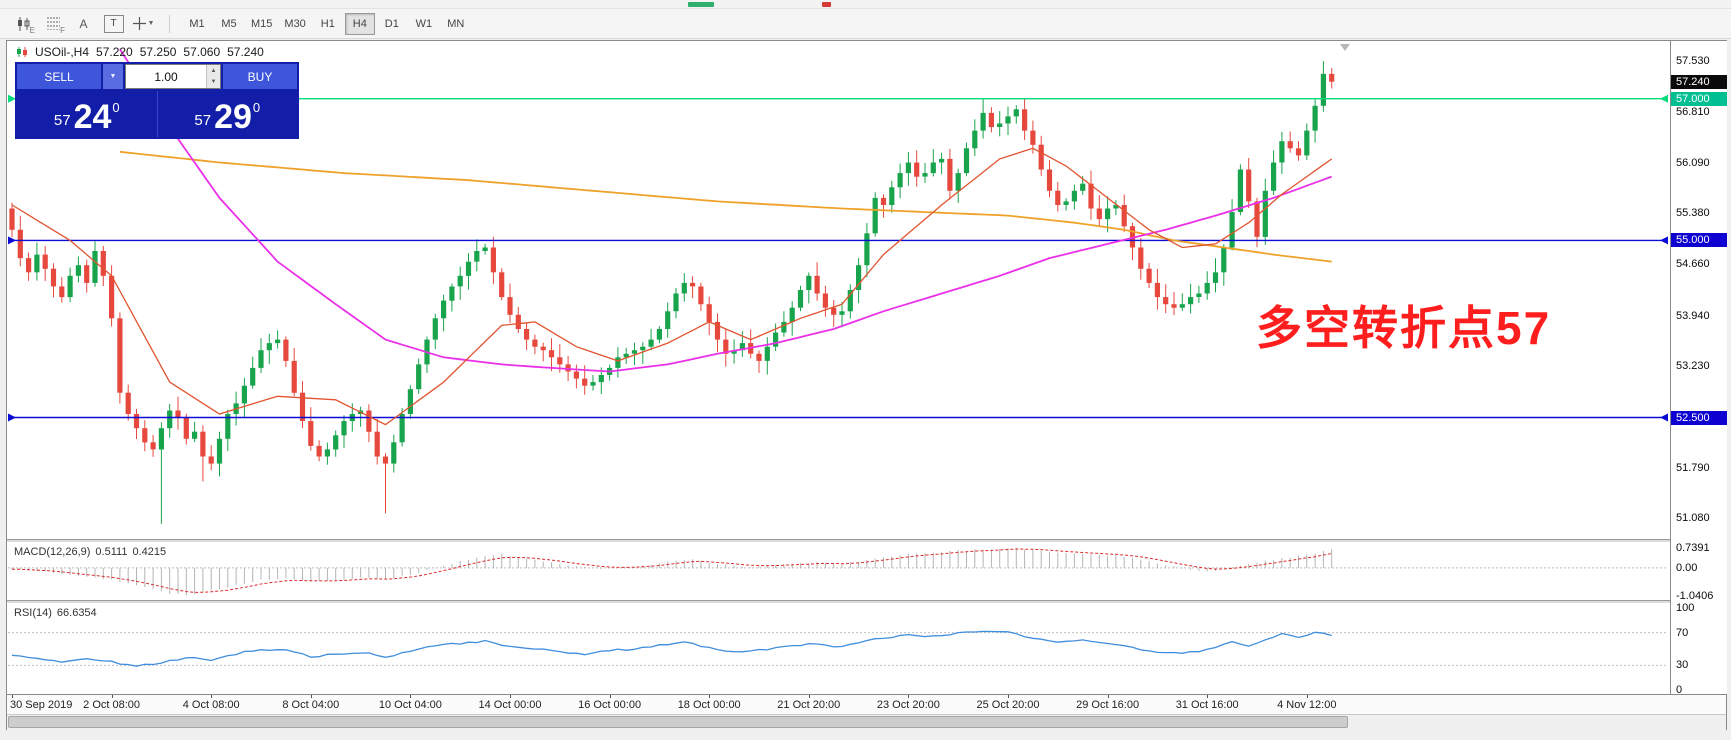 This screenshot has height=740, width=1731. What do you see at coordinates (245, 52) in the screenshot?
I see `ohlc-close: 57.240` at bounding box center [245, 52].